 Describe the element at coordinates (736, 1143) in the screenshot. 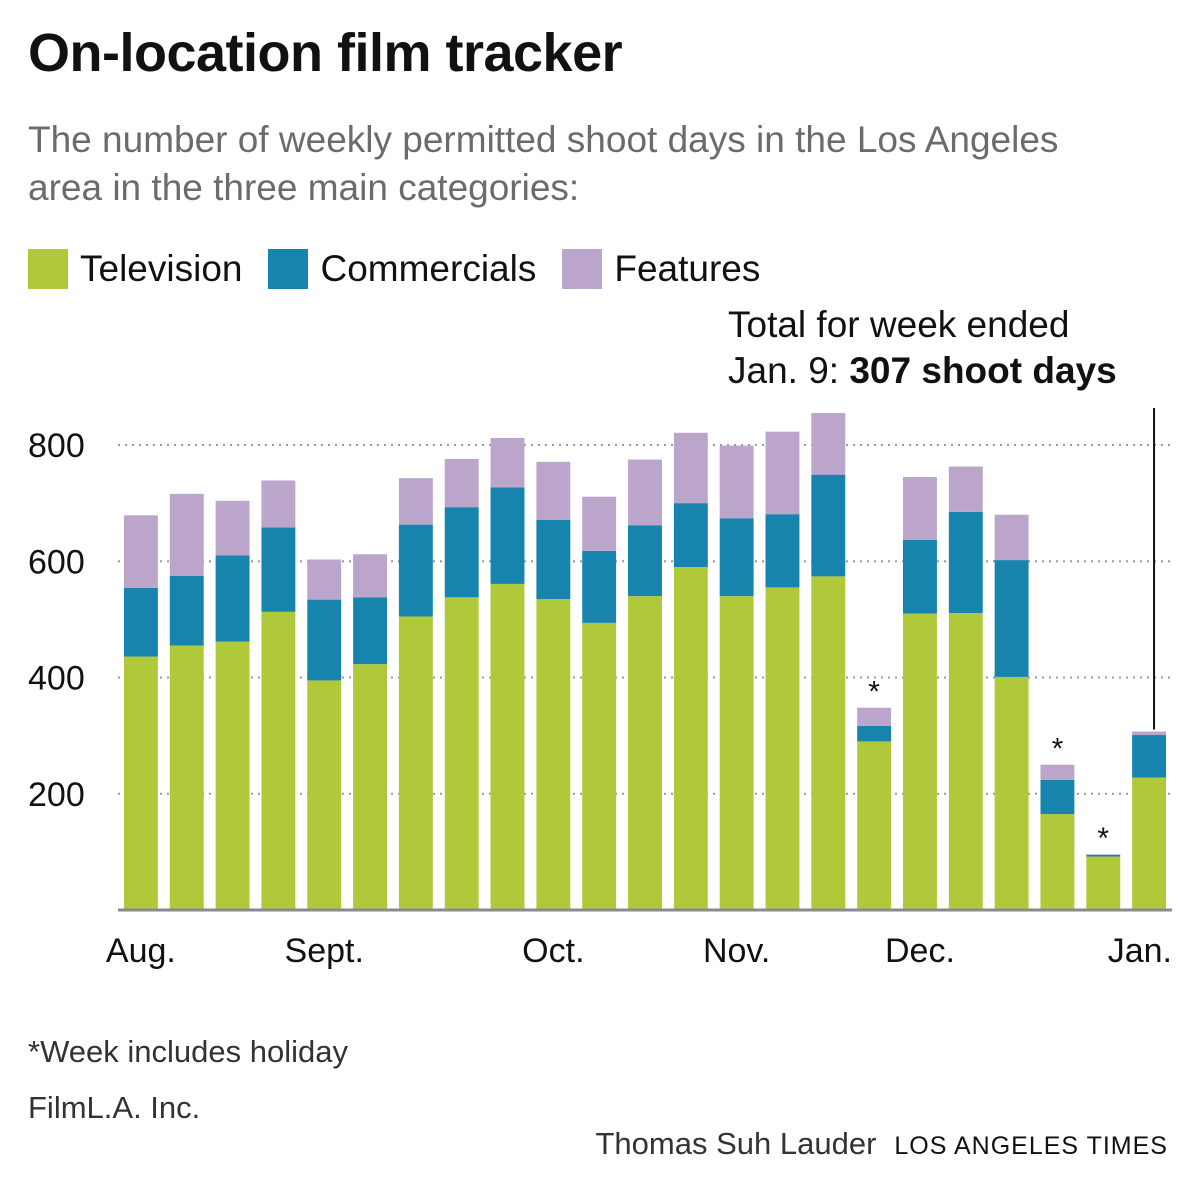

I see `credit-author: Thomas Suh Lauder` at that location.